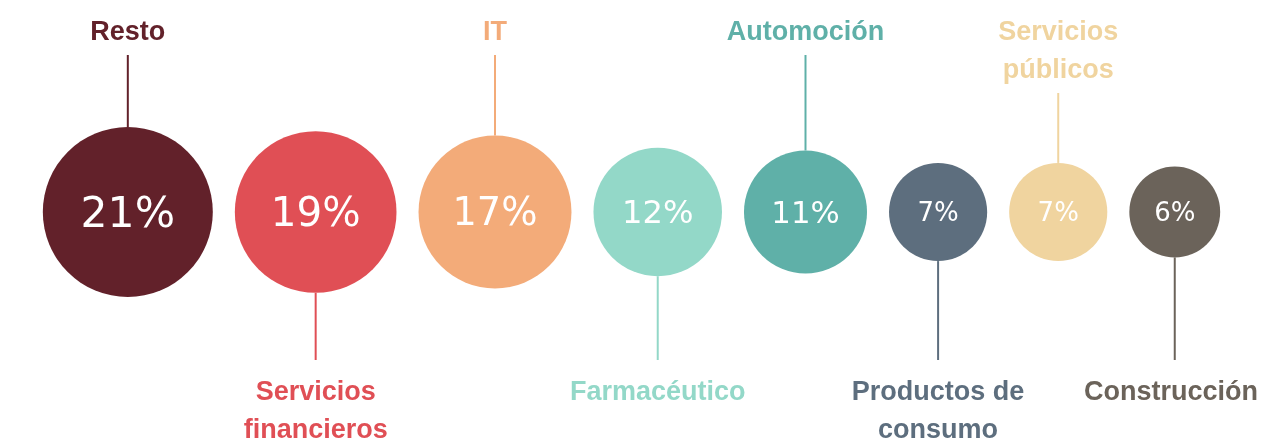 The height and width of the screenshot is (447, 1263). What do you see at coordinates (495, 212) in the screenshot?
I see `data-label: 17%` at bounding box center [495, 212].